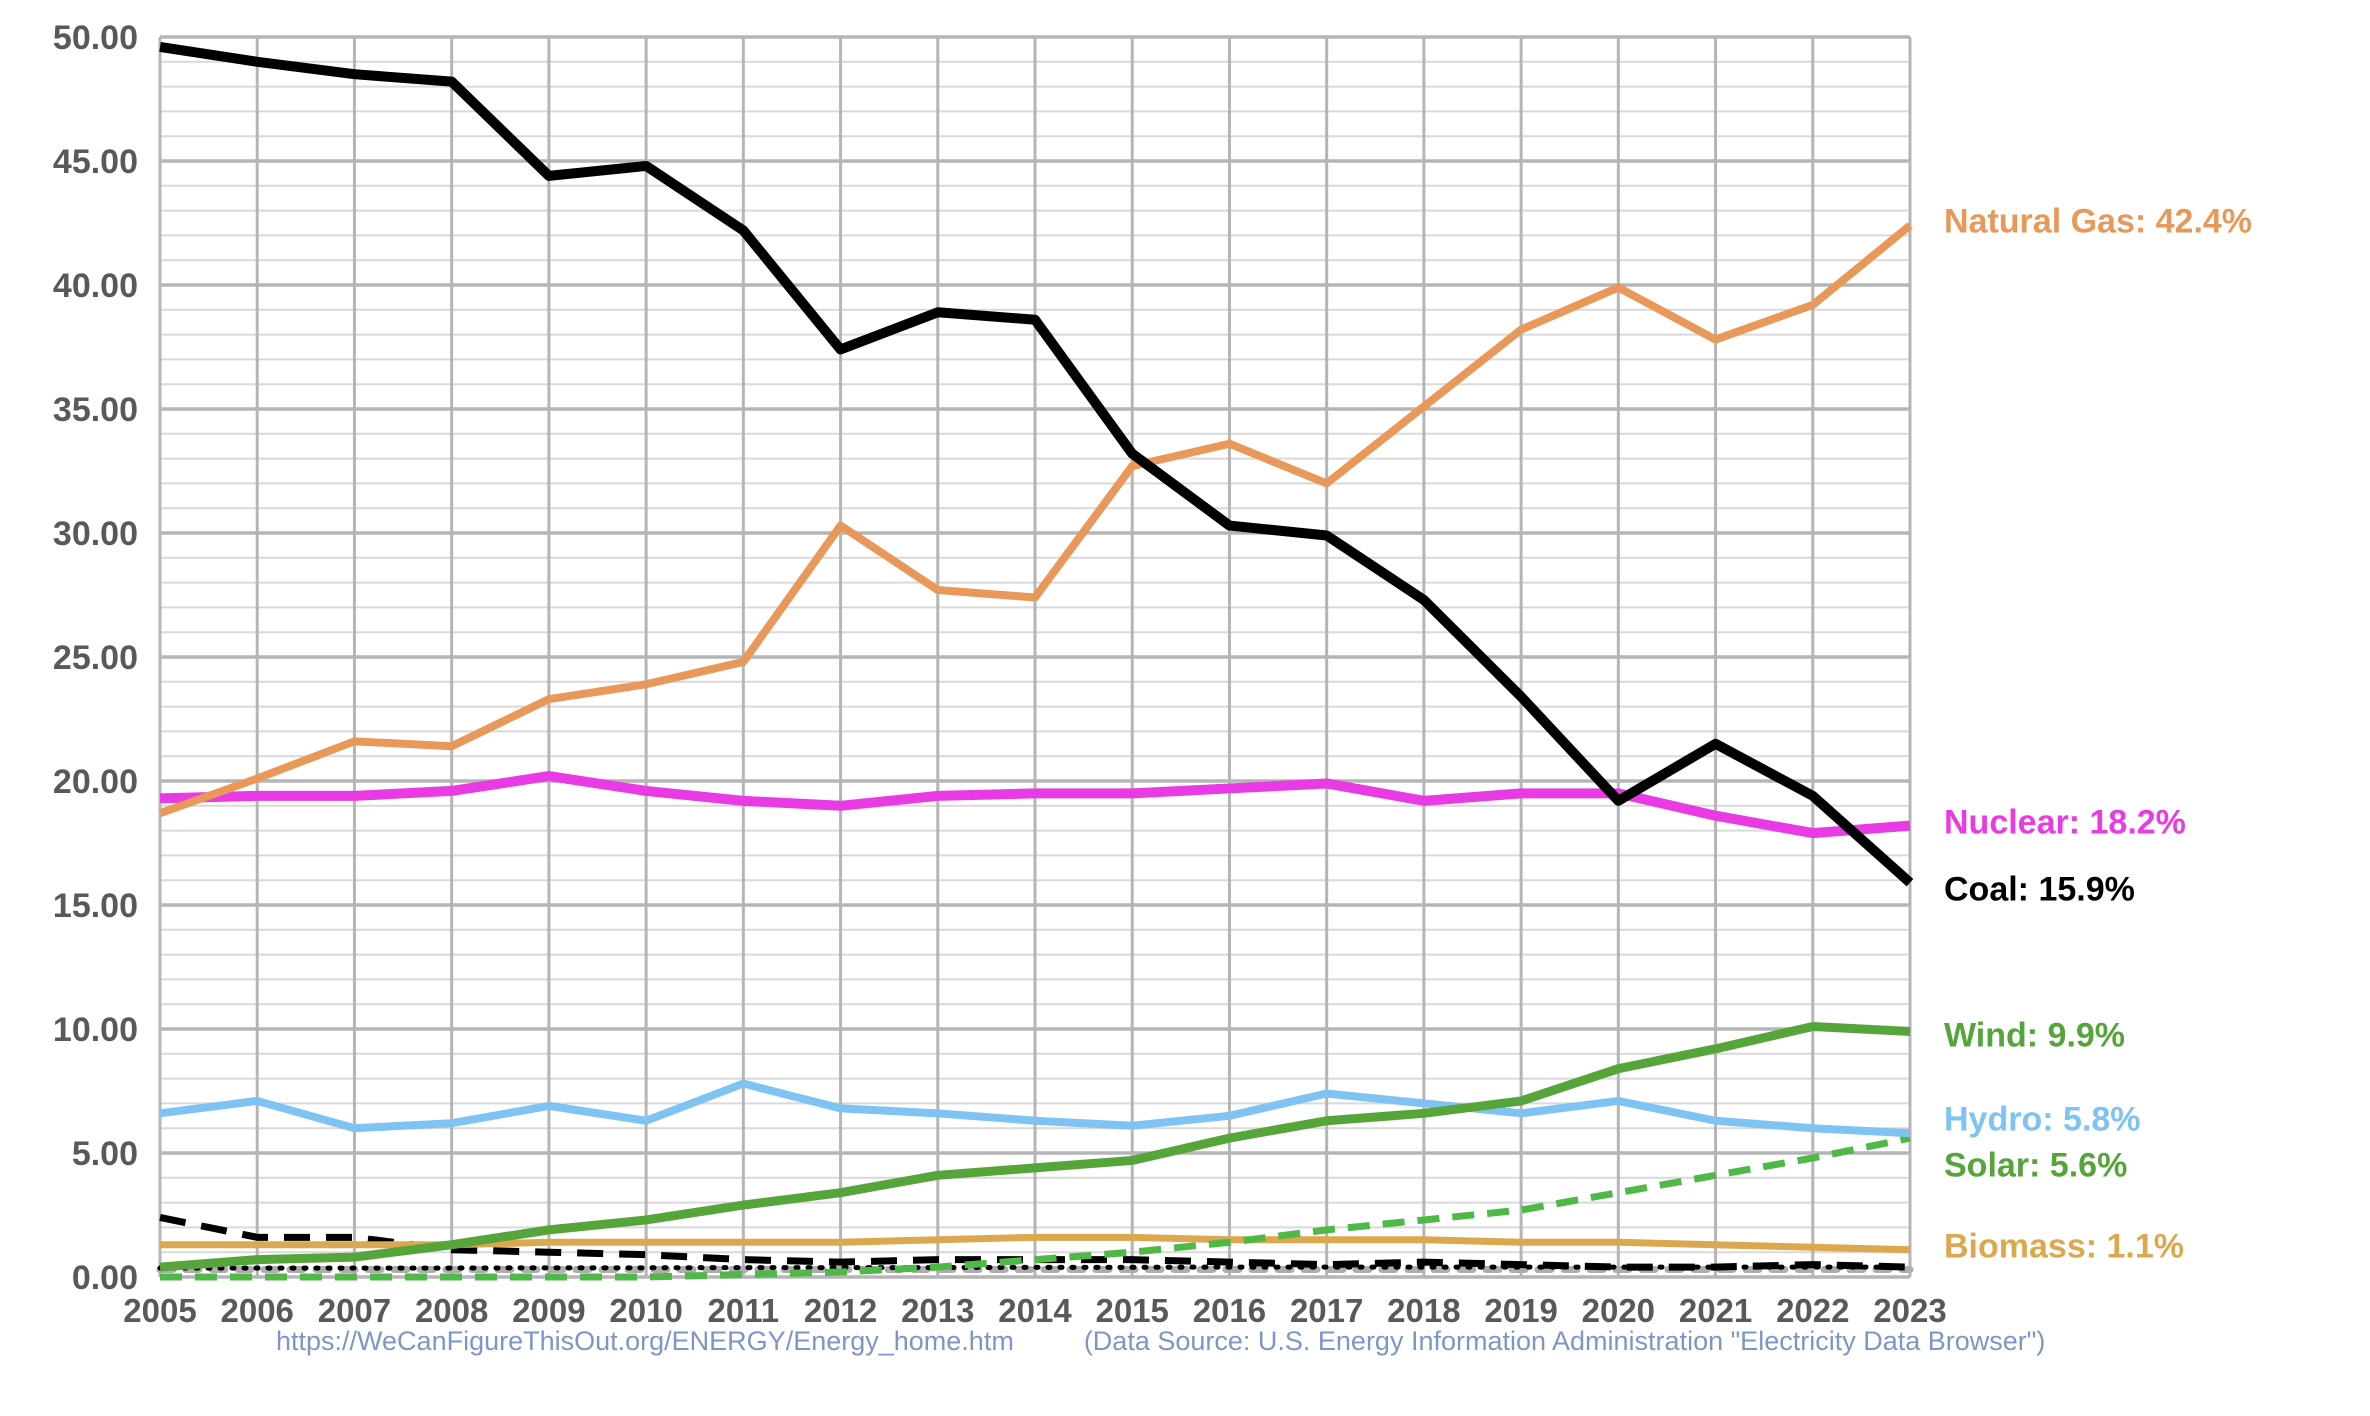  I want to click on series-label-biomass: Biomass: 1.1%, so click(2064, 1246).